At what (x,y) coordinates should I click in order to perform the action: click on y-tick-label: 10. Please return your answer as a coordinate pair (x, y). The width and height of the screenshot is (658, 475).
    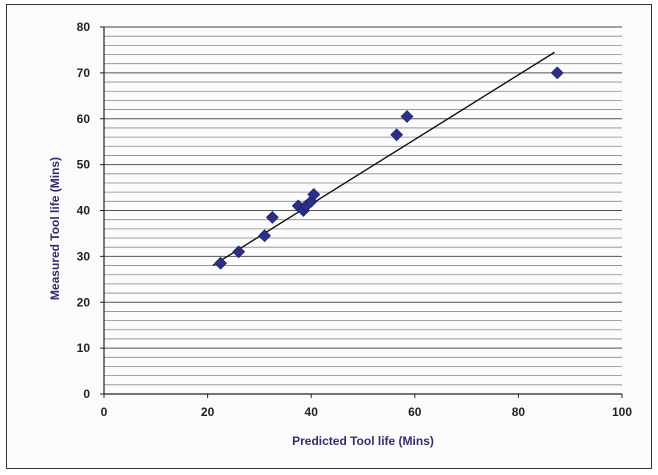
    Looking at the image, I should click on (84, 348).